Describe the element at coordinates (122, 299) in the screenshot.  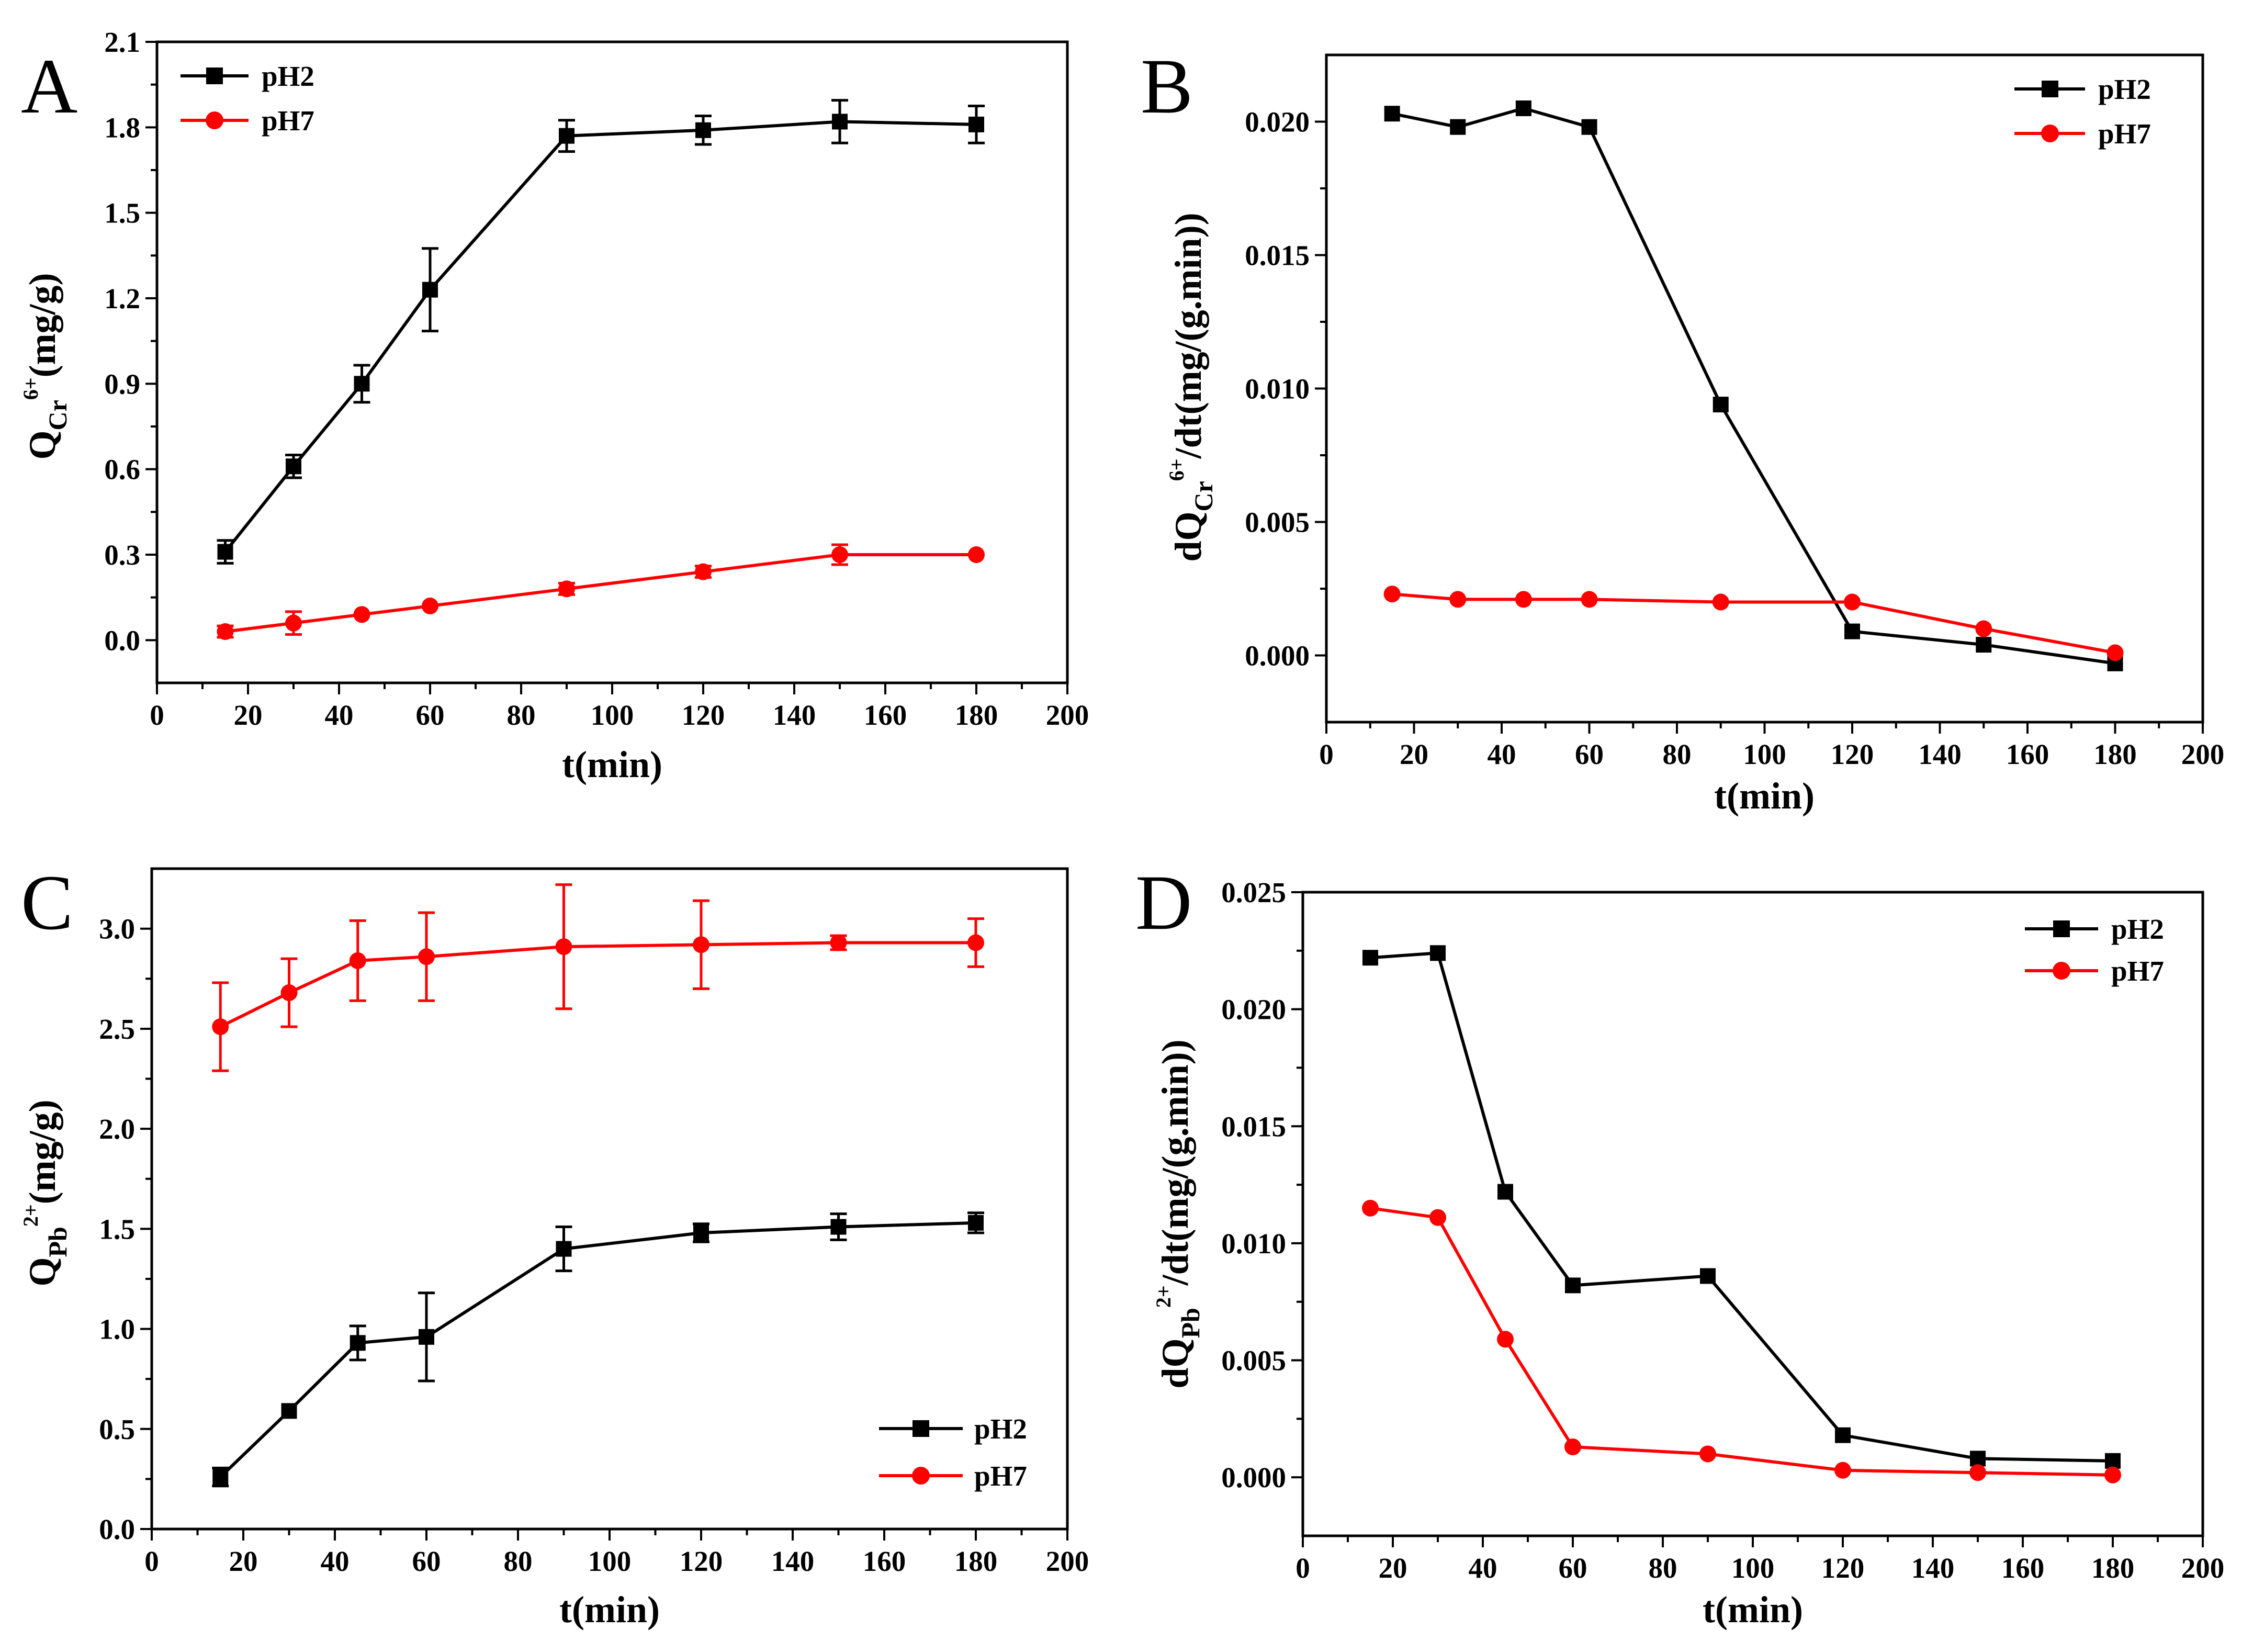
I see `panel-a-y-tick-label: 1.2` at that location.